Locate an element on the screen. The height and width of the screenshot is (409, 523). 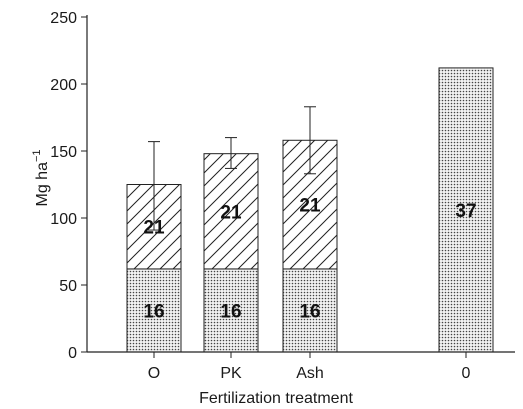
segment-label-hatch-2: 21 is located at coordinates (310, 206).